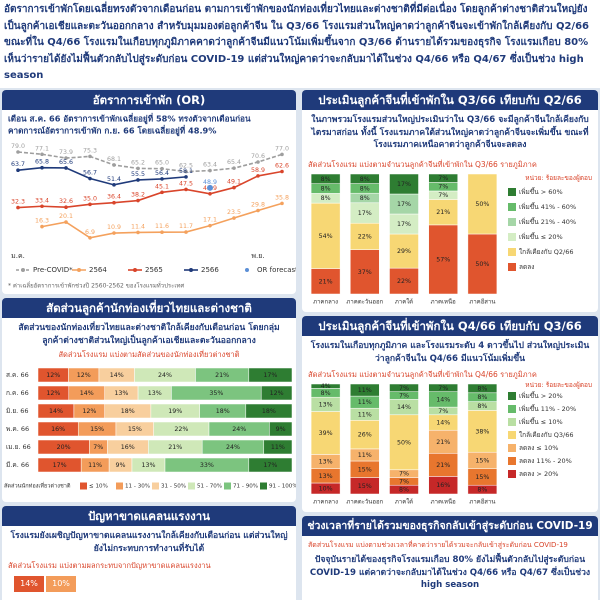 This screenshot has width=600, height=600. I want to click on legend-label: 51 - 70%, so click(209, 487).